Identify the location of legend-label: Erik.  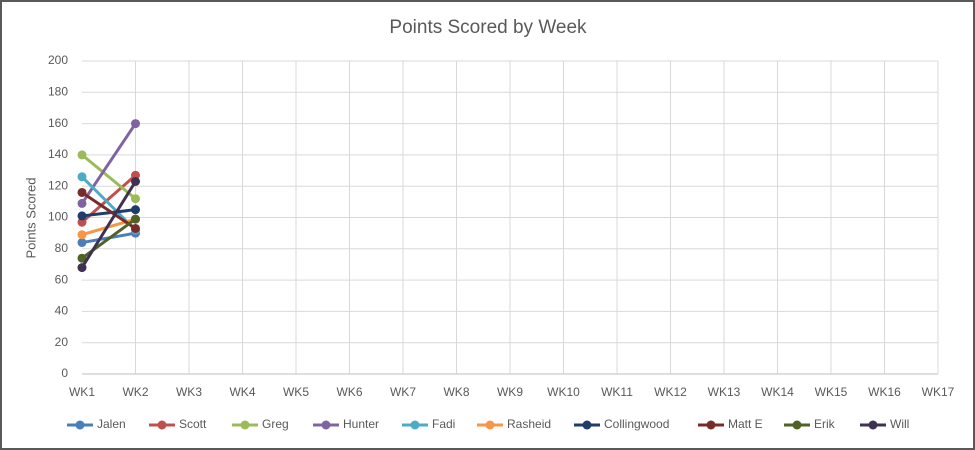
(825, 424).